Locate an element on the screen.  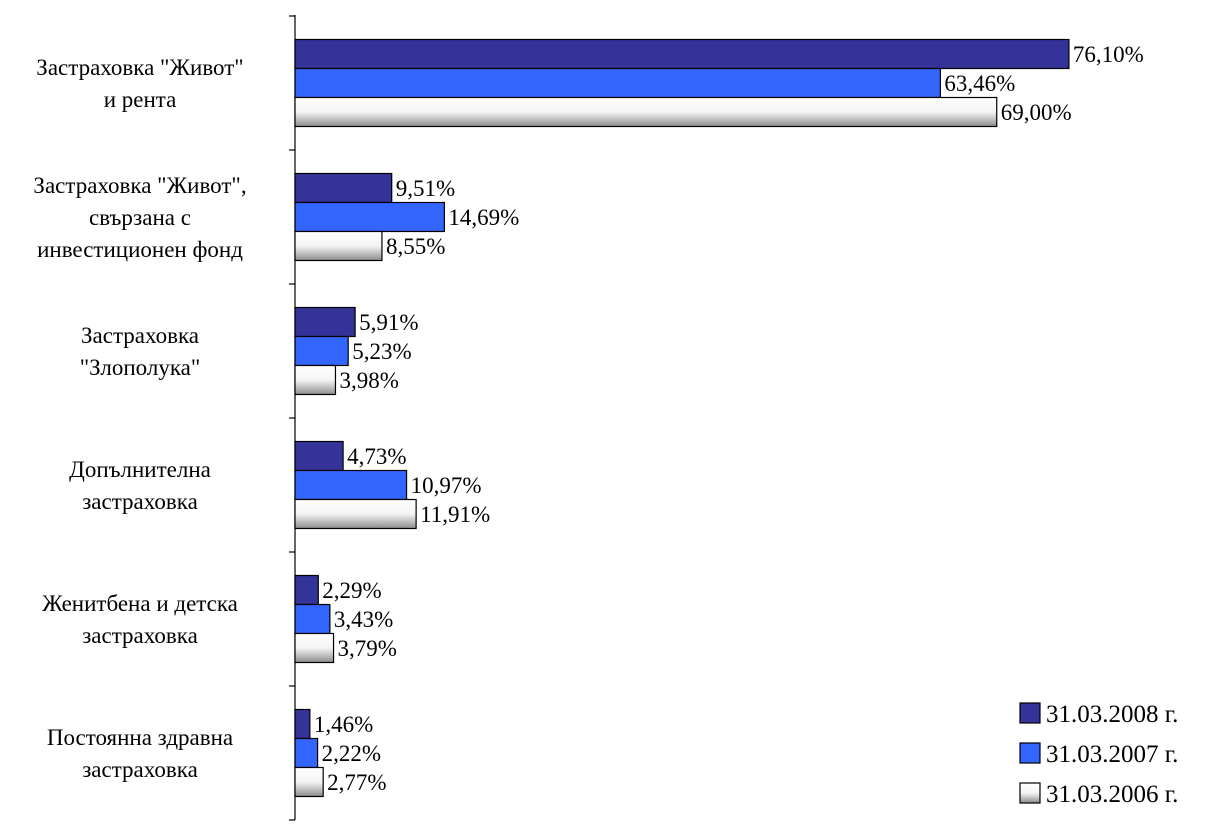
category-label-line: "Злополука" is located at coordinates (140, 367).